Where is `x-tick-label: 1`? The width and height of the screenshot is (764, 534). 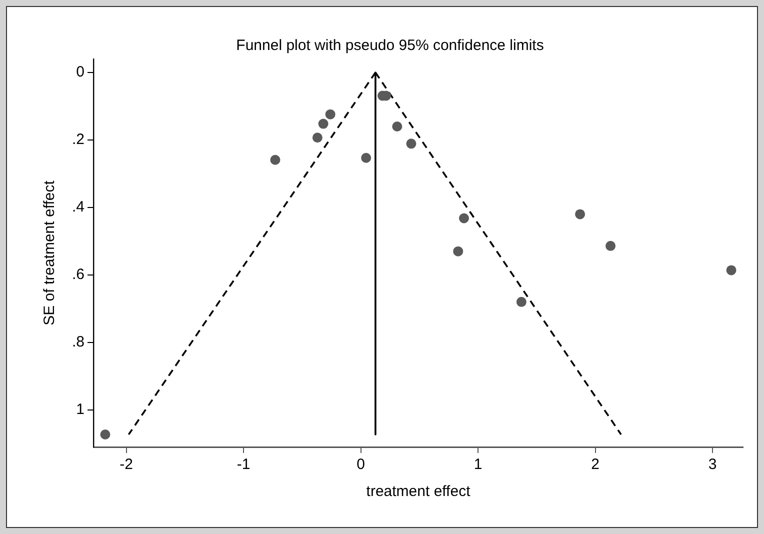
x-tick-label: 1 is located at coordinates (478, 465).